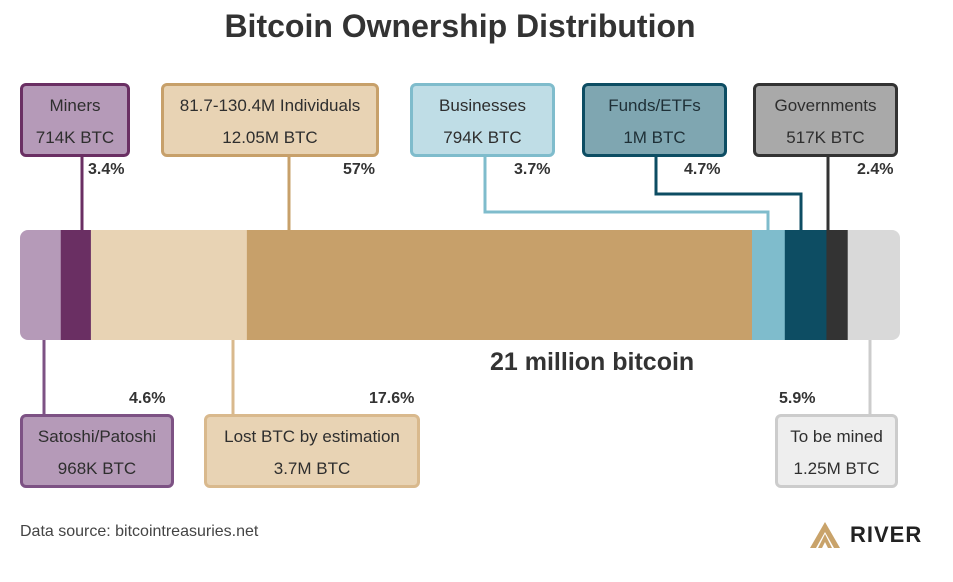  I want to click on bar-segment-governments, so click(837, 285).